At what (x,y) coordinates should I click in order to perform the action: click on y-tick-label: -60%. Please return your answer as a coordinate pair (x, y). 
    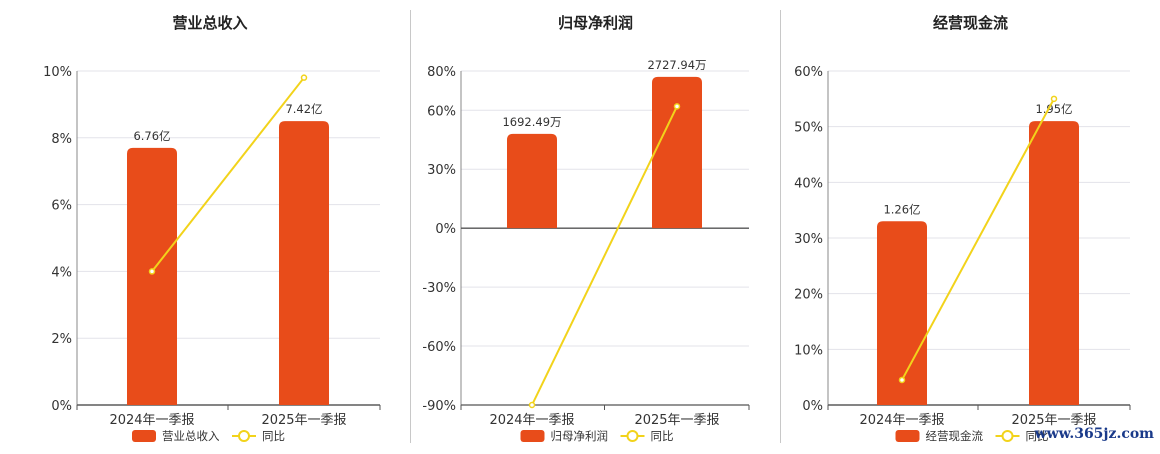
    Looking at the image, I should click on (439, 347).